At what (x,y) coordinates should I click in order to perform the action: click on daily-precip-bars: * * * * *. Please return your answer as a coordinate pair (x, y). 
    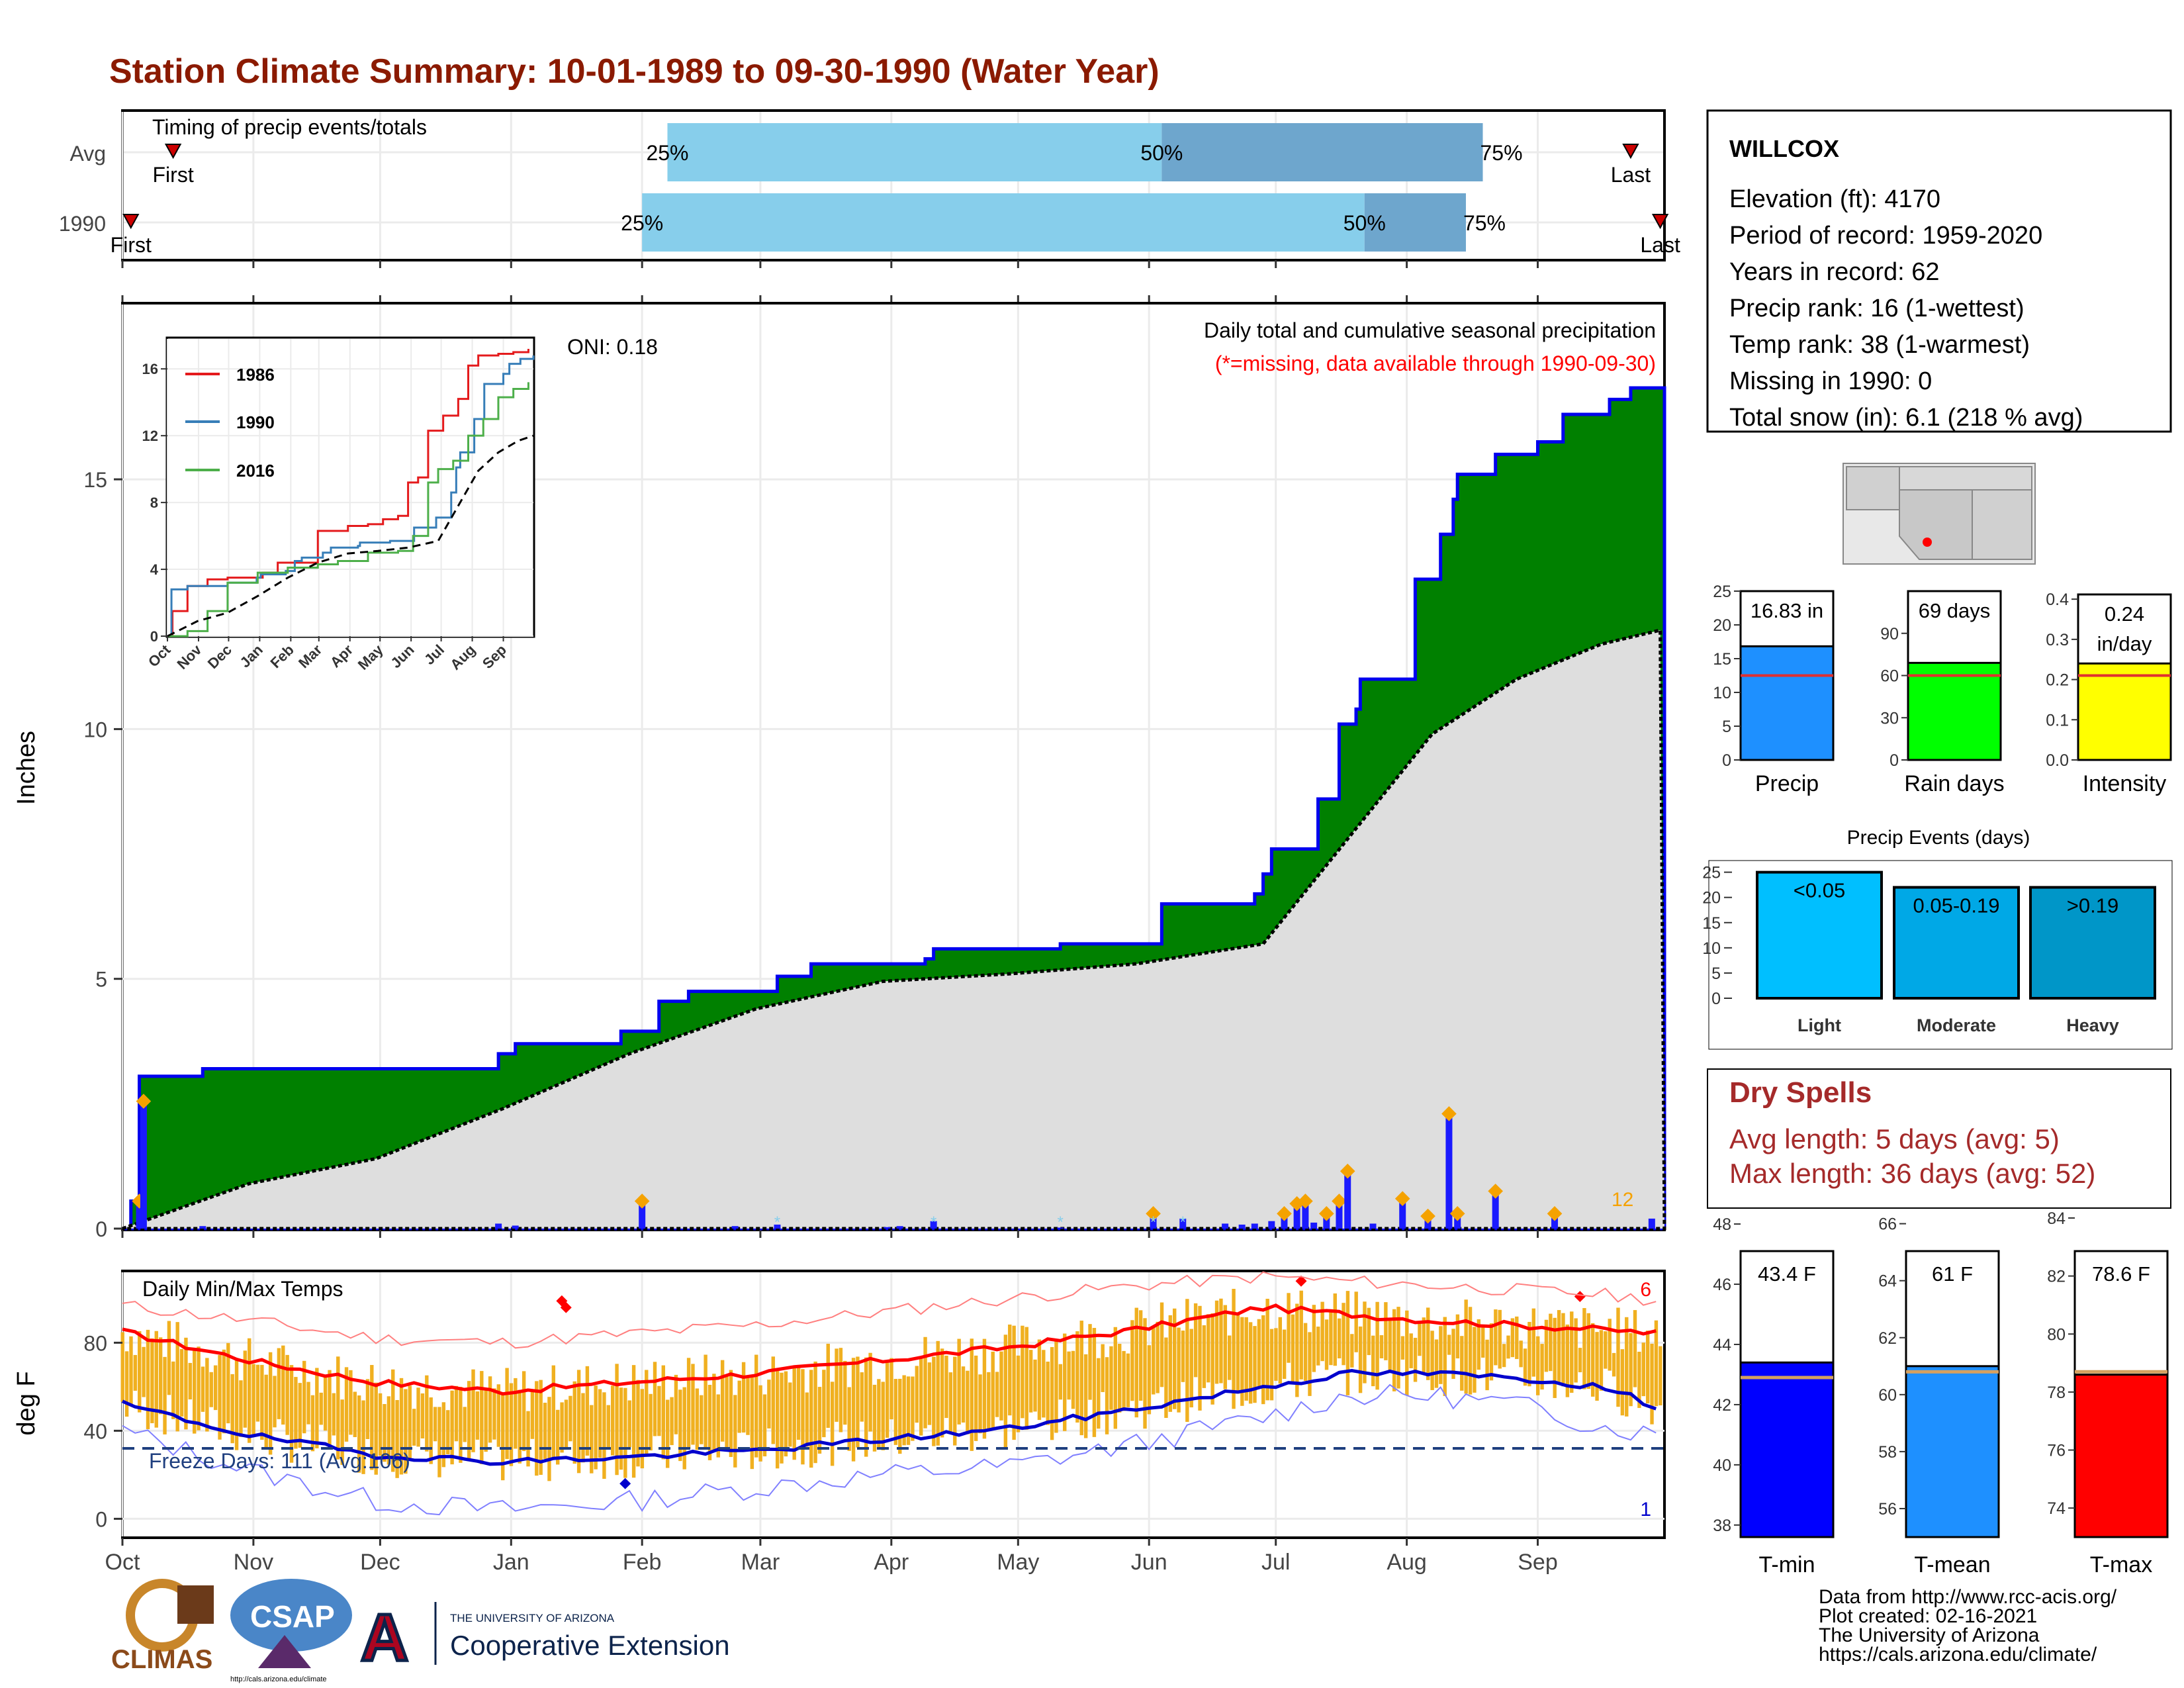
    Looking at the image, I should click on (893, 1162).